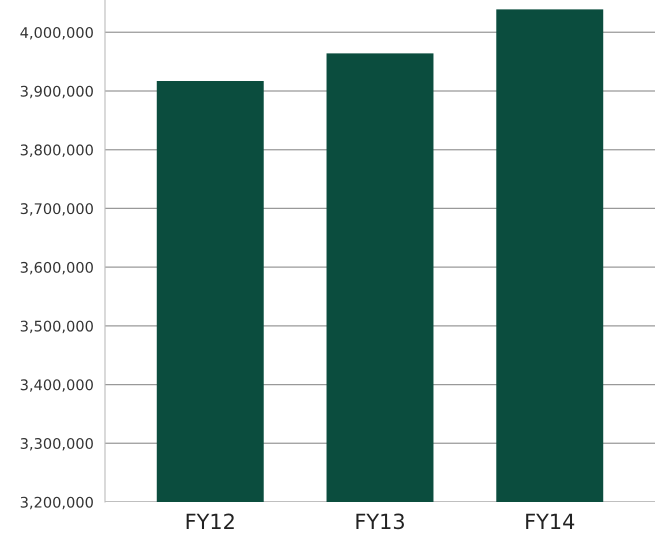 Image resolution: width=655 pixels, height=535 pixels. Describe the element at coordinates (56, 150) in the screenshot. I see `y-tick-label: 3,800,000` at that location.